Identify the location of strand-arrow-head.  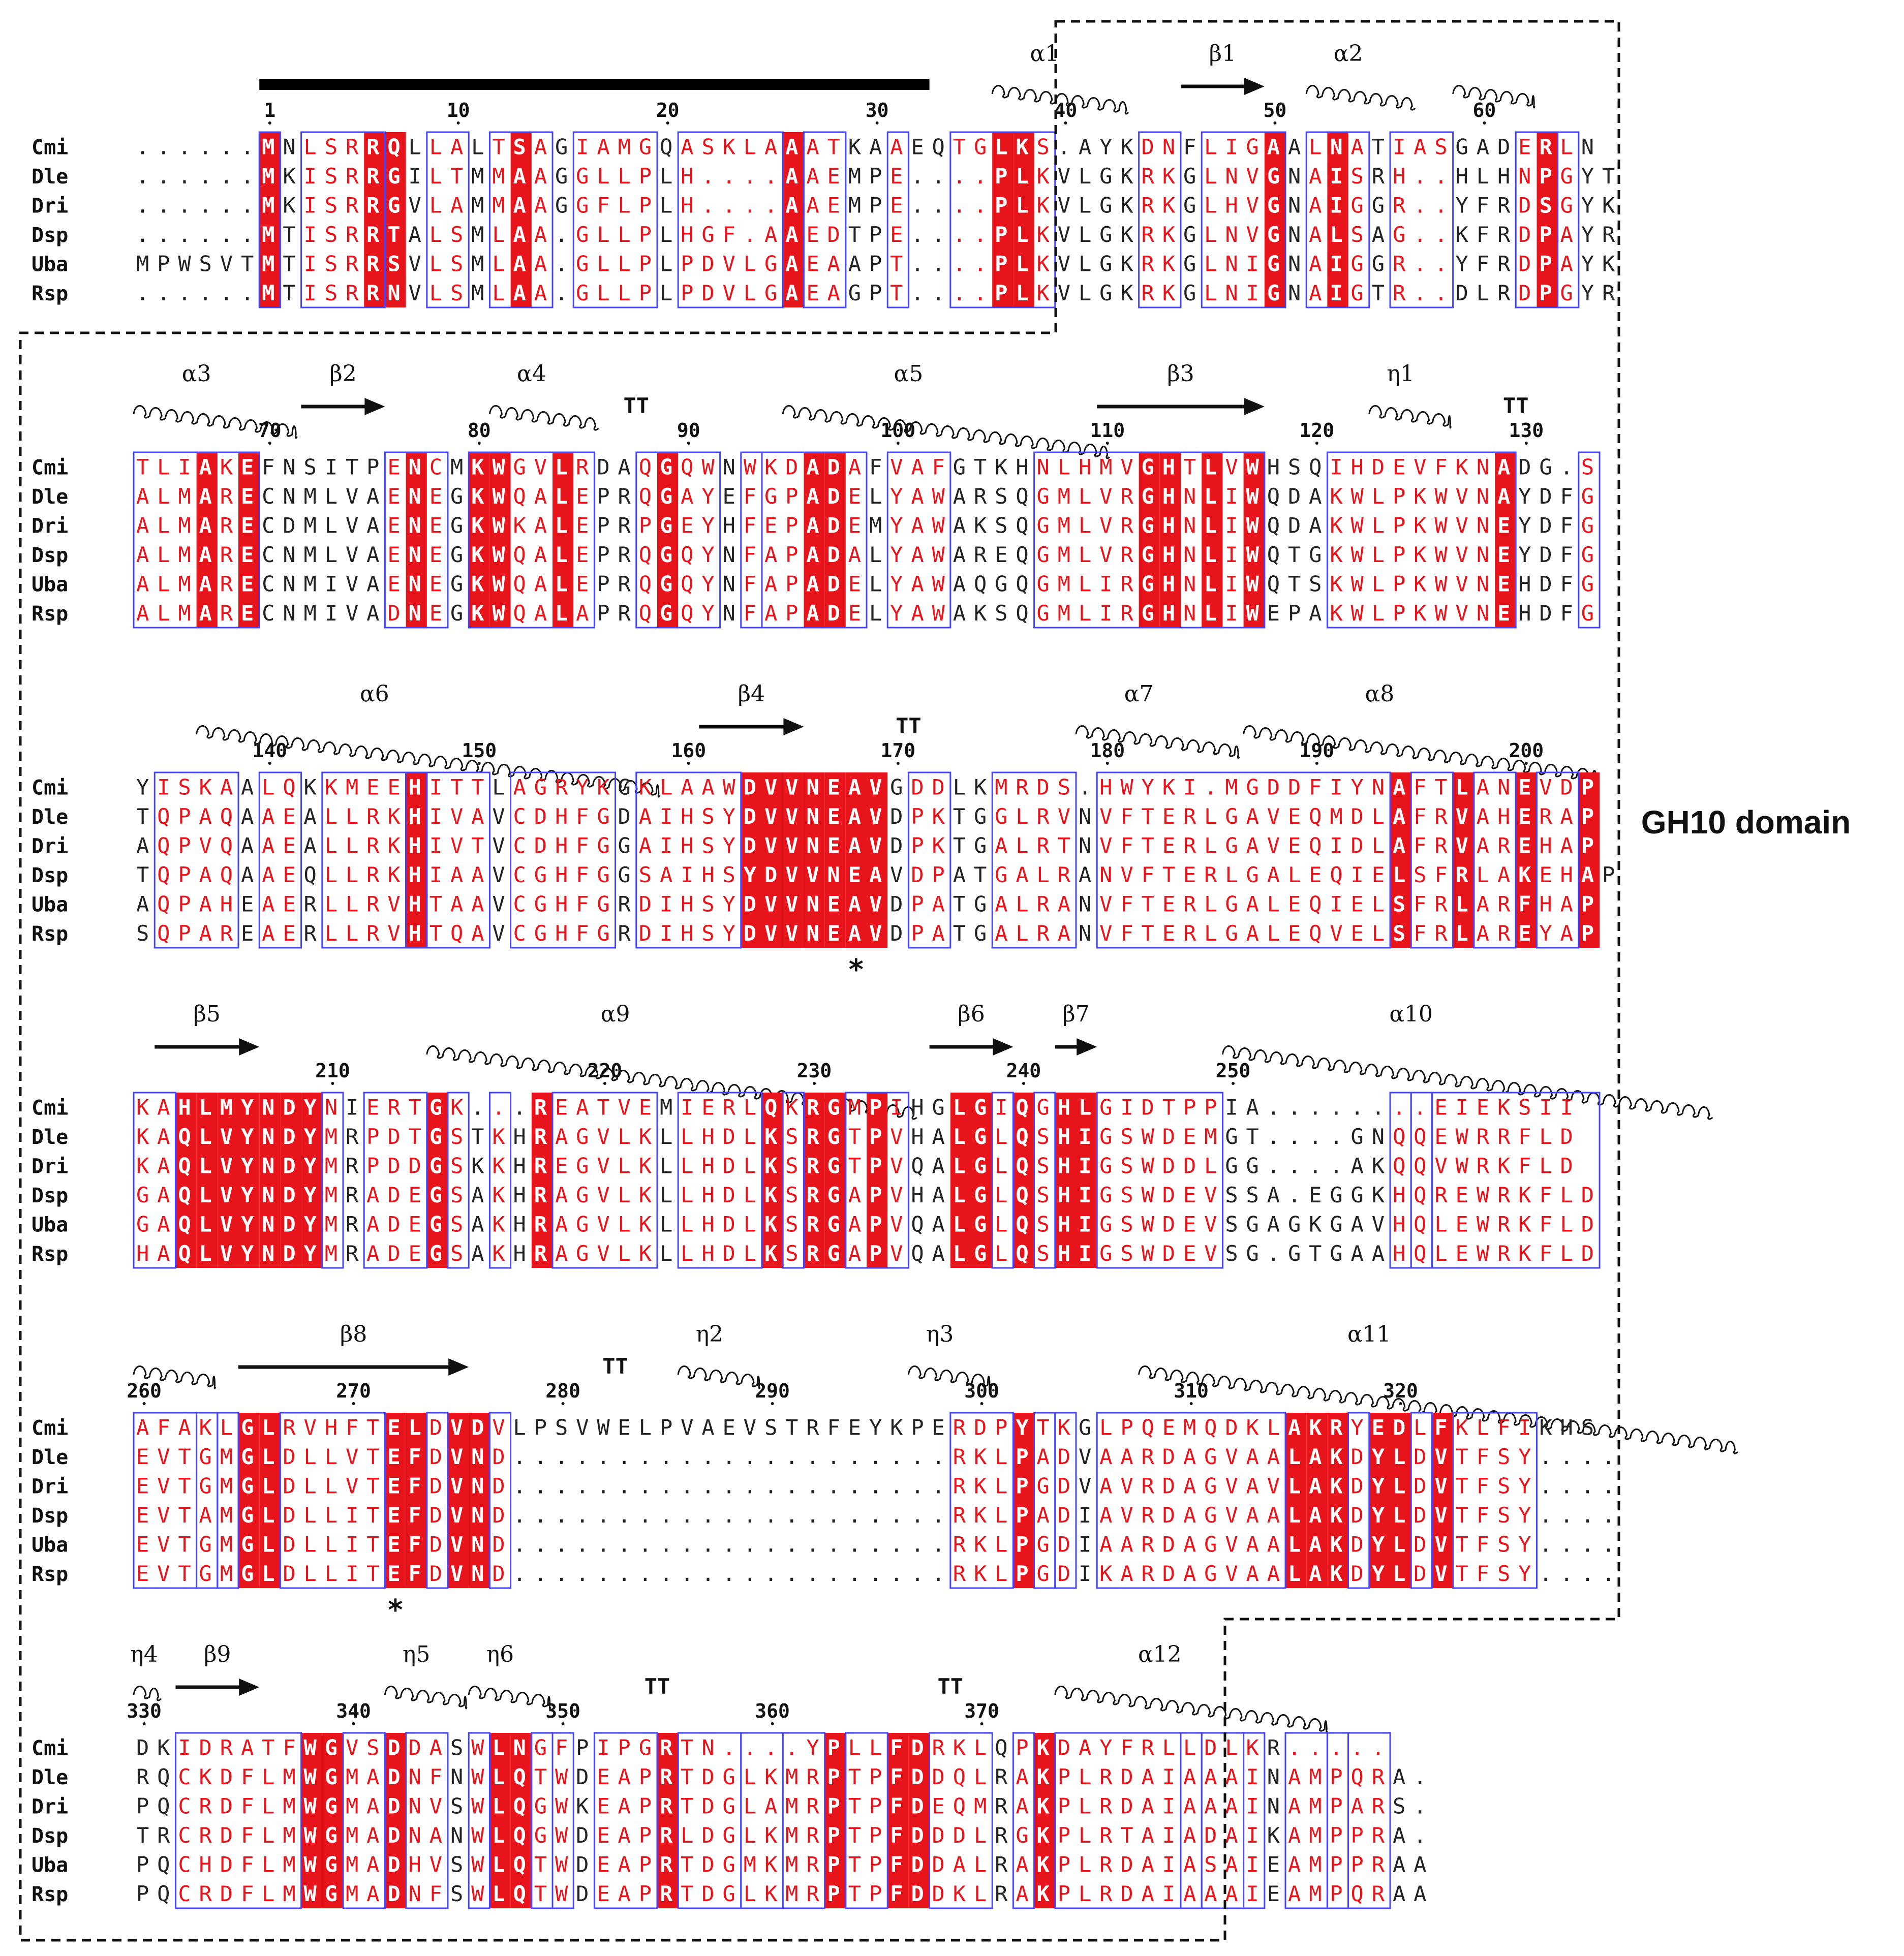
(794, 726).